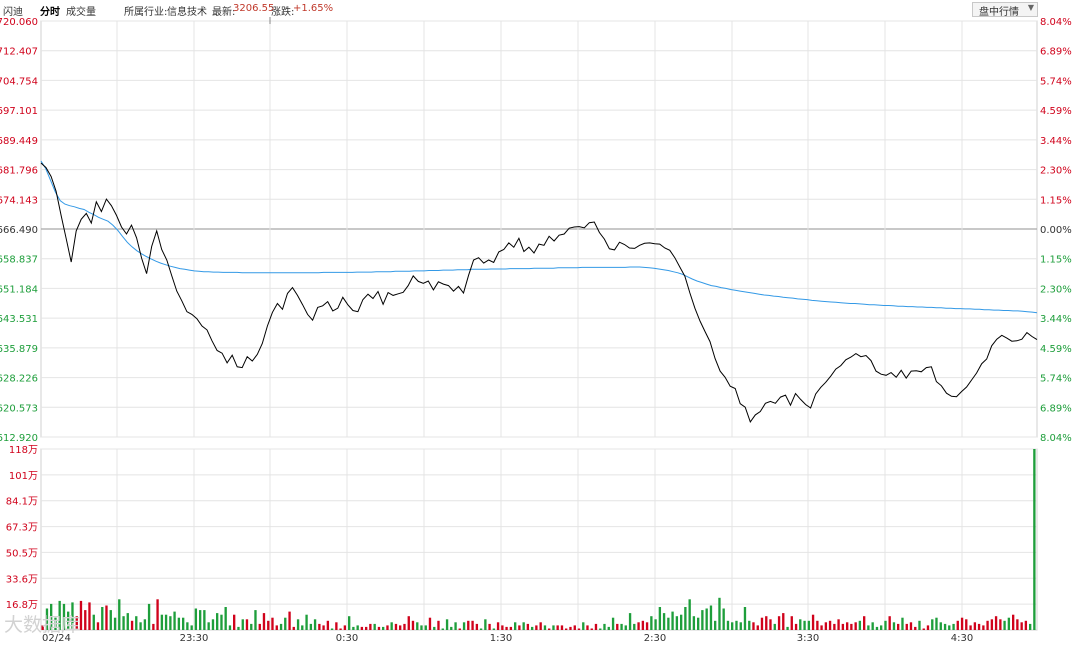 The width and height of the screenshot is (1080, 645). Describe the element at coordinates (347, 638) in the screenshot. I see `time-tick-label: 0:30` at that location.